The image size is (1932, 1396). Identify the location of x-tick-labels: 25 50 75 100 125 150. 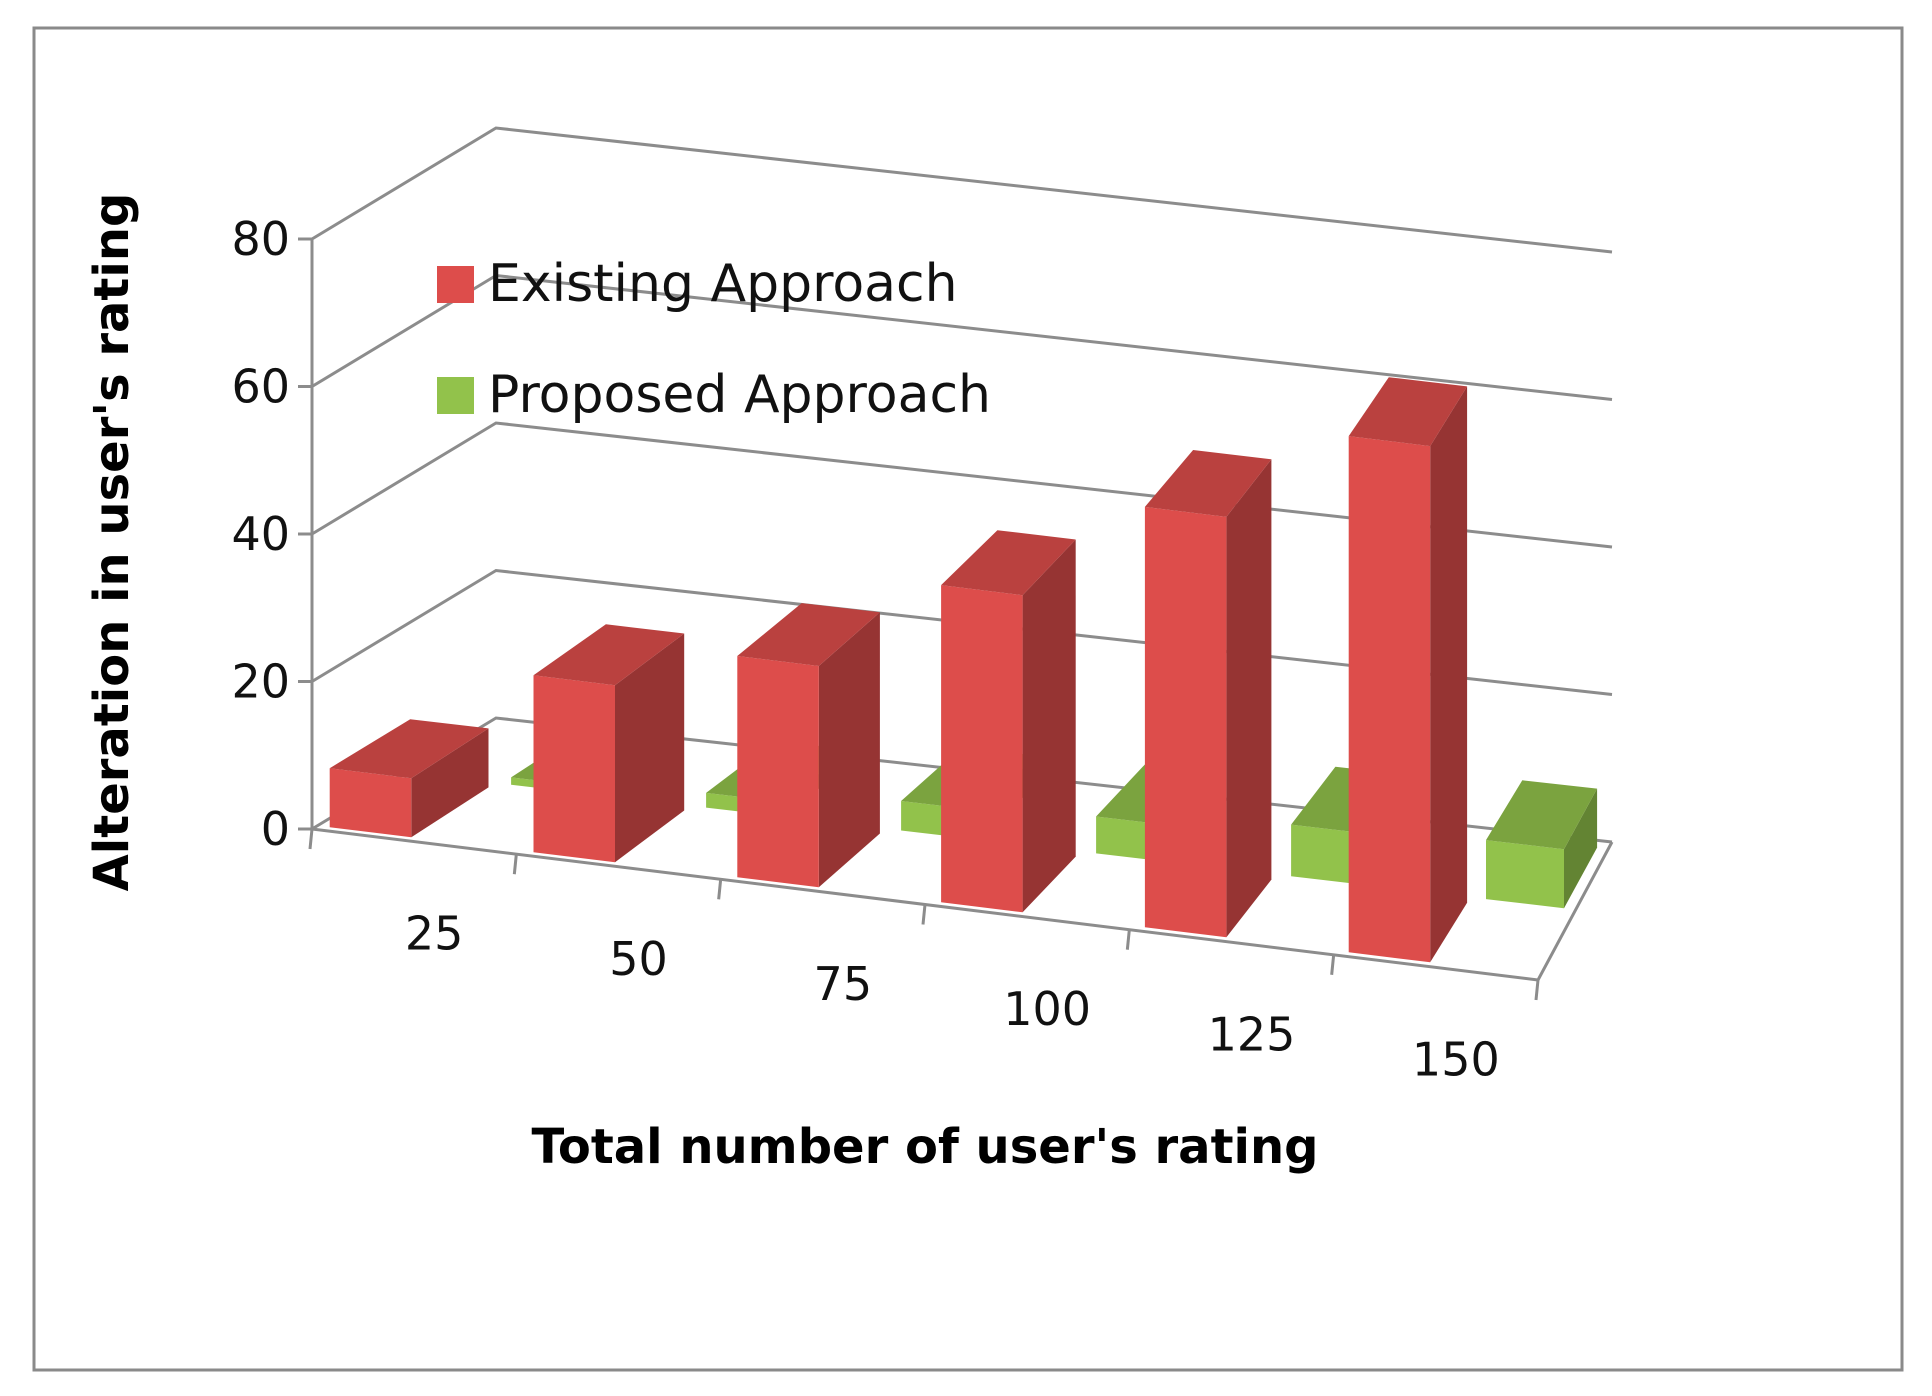
(952, 997).